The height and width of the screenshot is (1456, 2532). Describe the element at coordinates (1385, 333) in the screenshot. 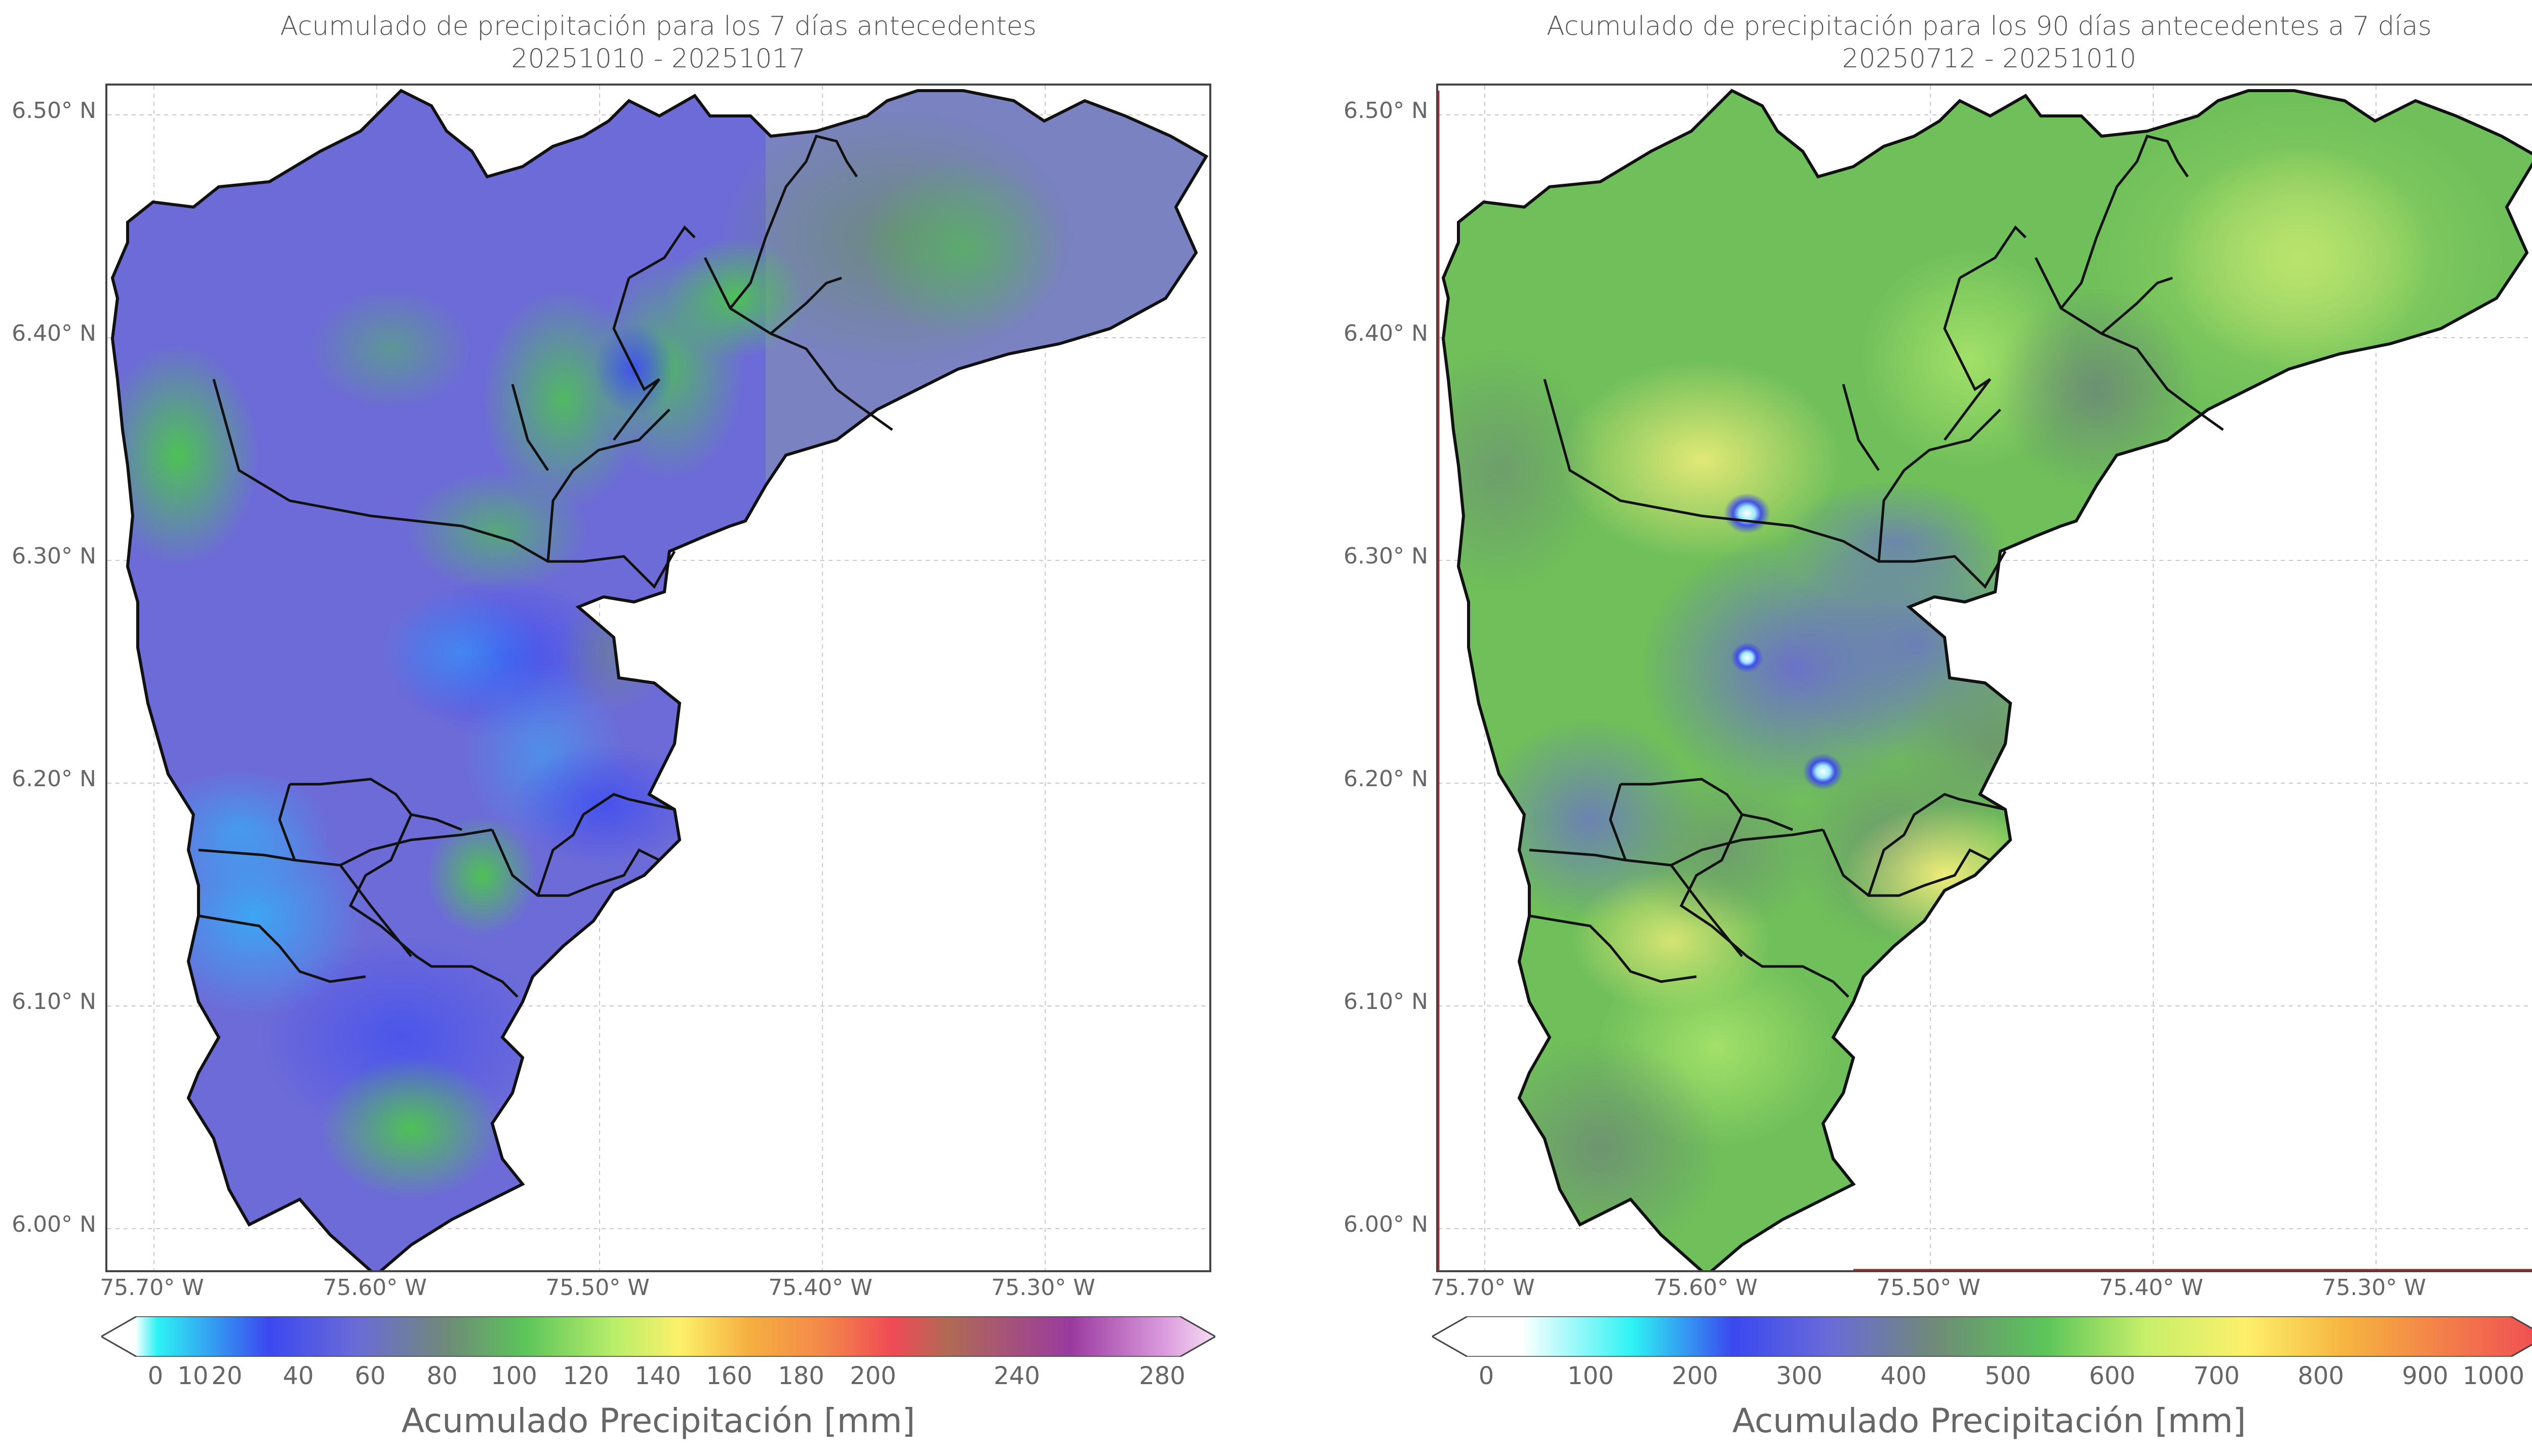

I see `right-lat-tick: 6.40° N` at that location.